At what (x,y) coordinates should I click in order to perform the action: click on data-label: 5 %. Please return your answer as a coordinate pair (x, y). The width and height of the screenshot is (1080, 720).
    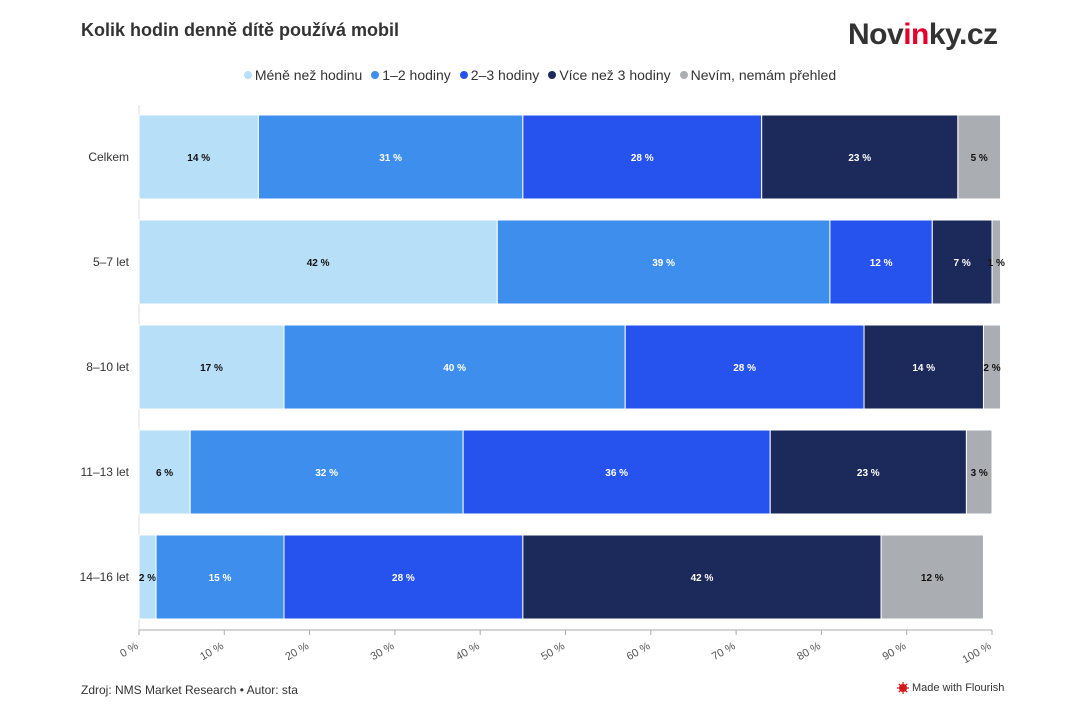
    Looking at the image, I should click on (979, 158).